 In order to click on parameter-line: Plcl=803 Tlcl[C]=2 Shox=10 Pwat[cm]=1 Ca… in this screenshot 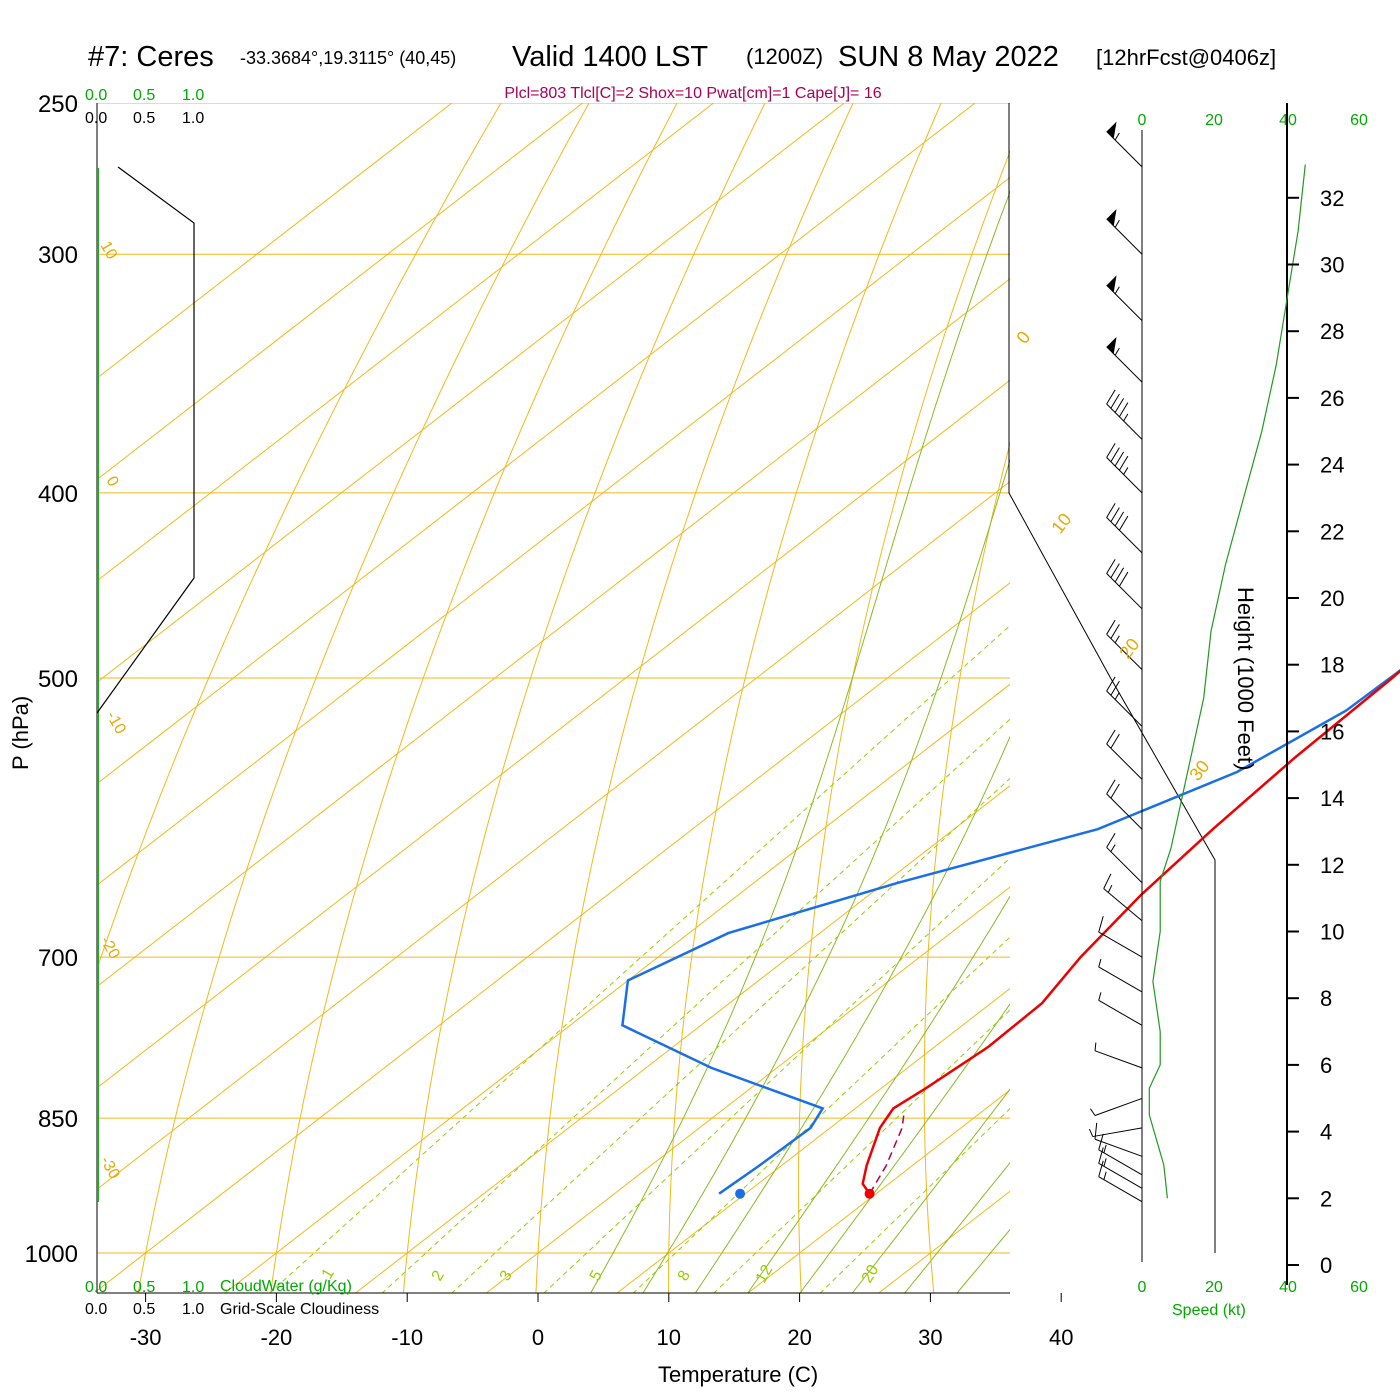, I will do `click(692, 93)`.